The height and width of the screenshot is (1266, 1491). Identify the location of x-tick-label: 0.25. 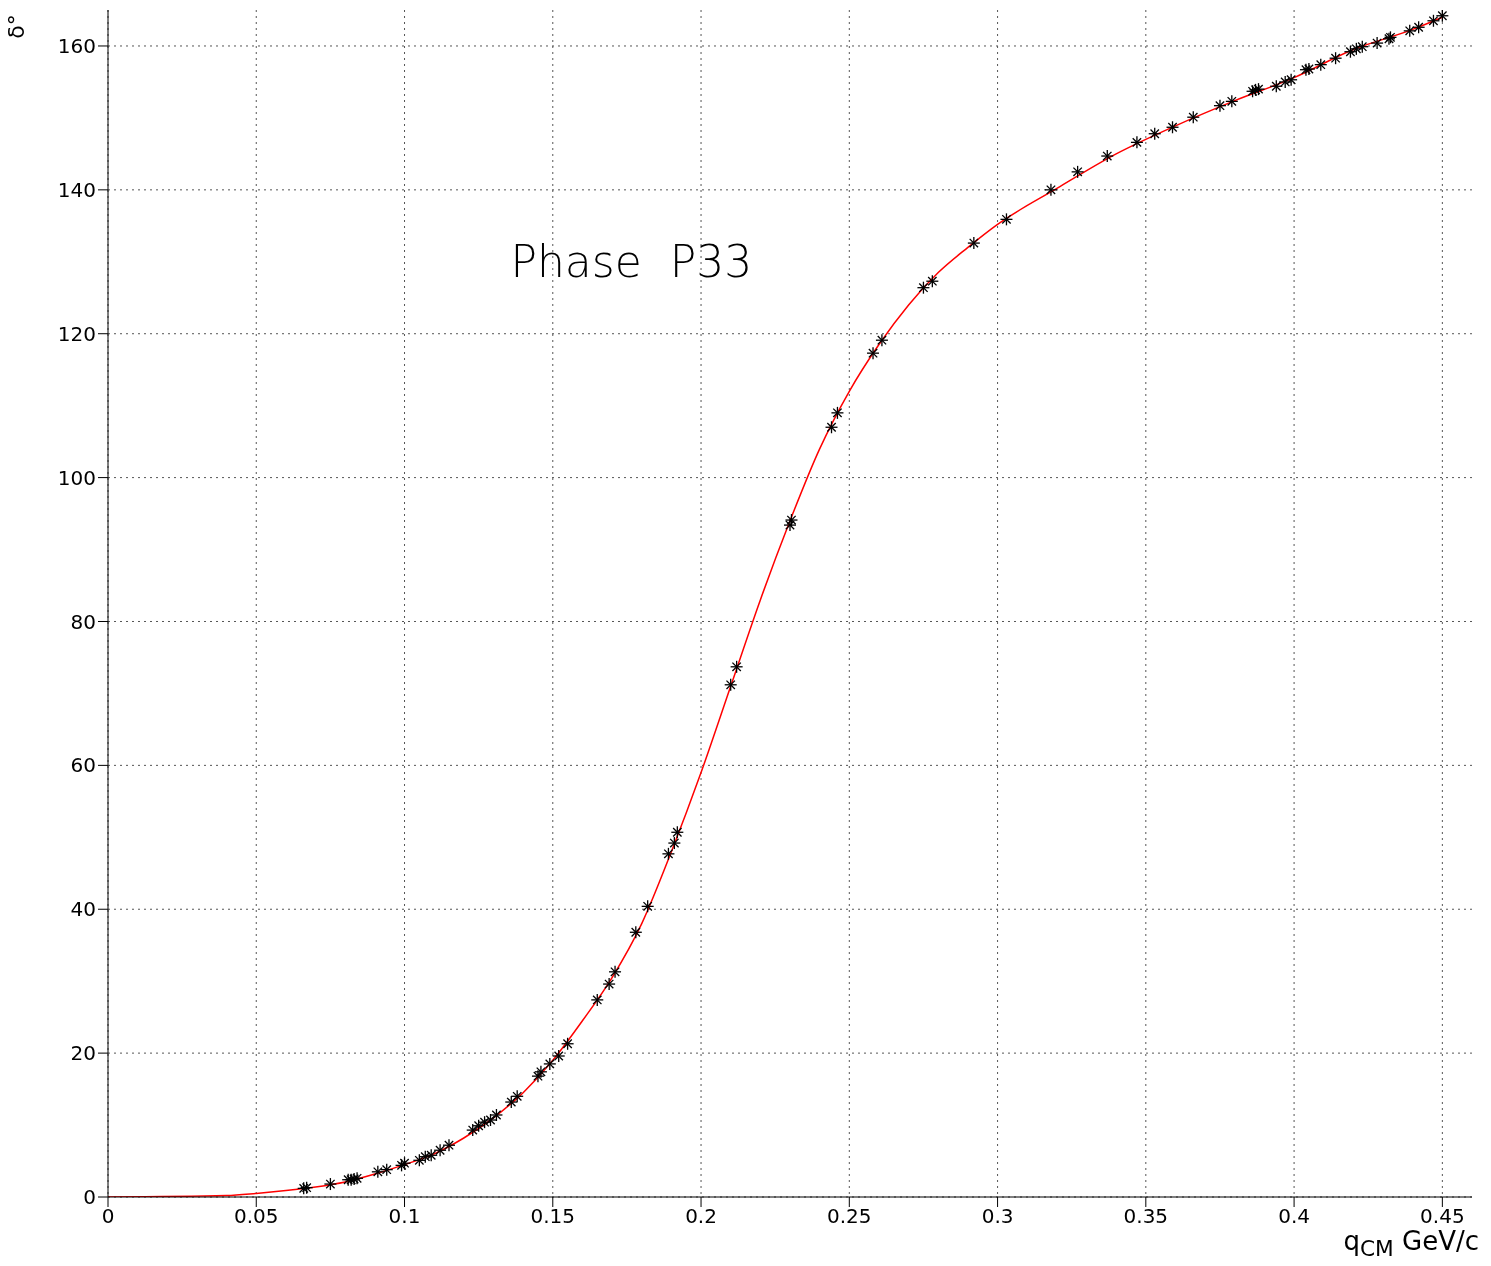
(849, 1216).